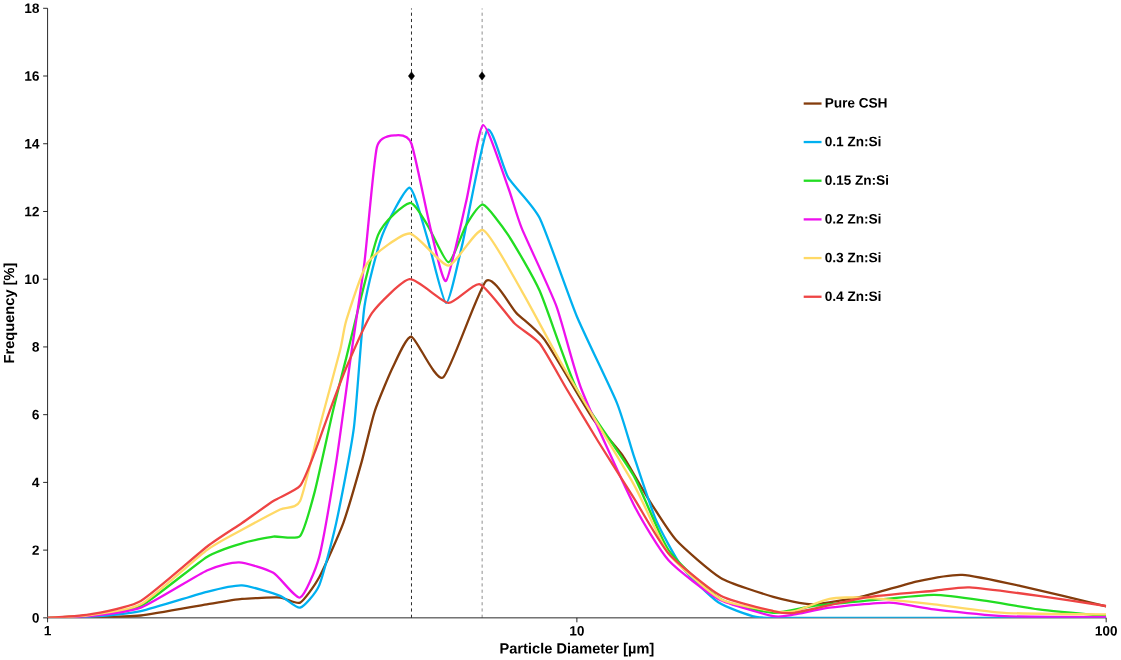 This screenshot has width=1121, height=660. I want to click on legend-label: 0.4 Zn:Si, so click(853, 296).